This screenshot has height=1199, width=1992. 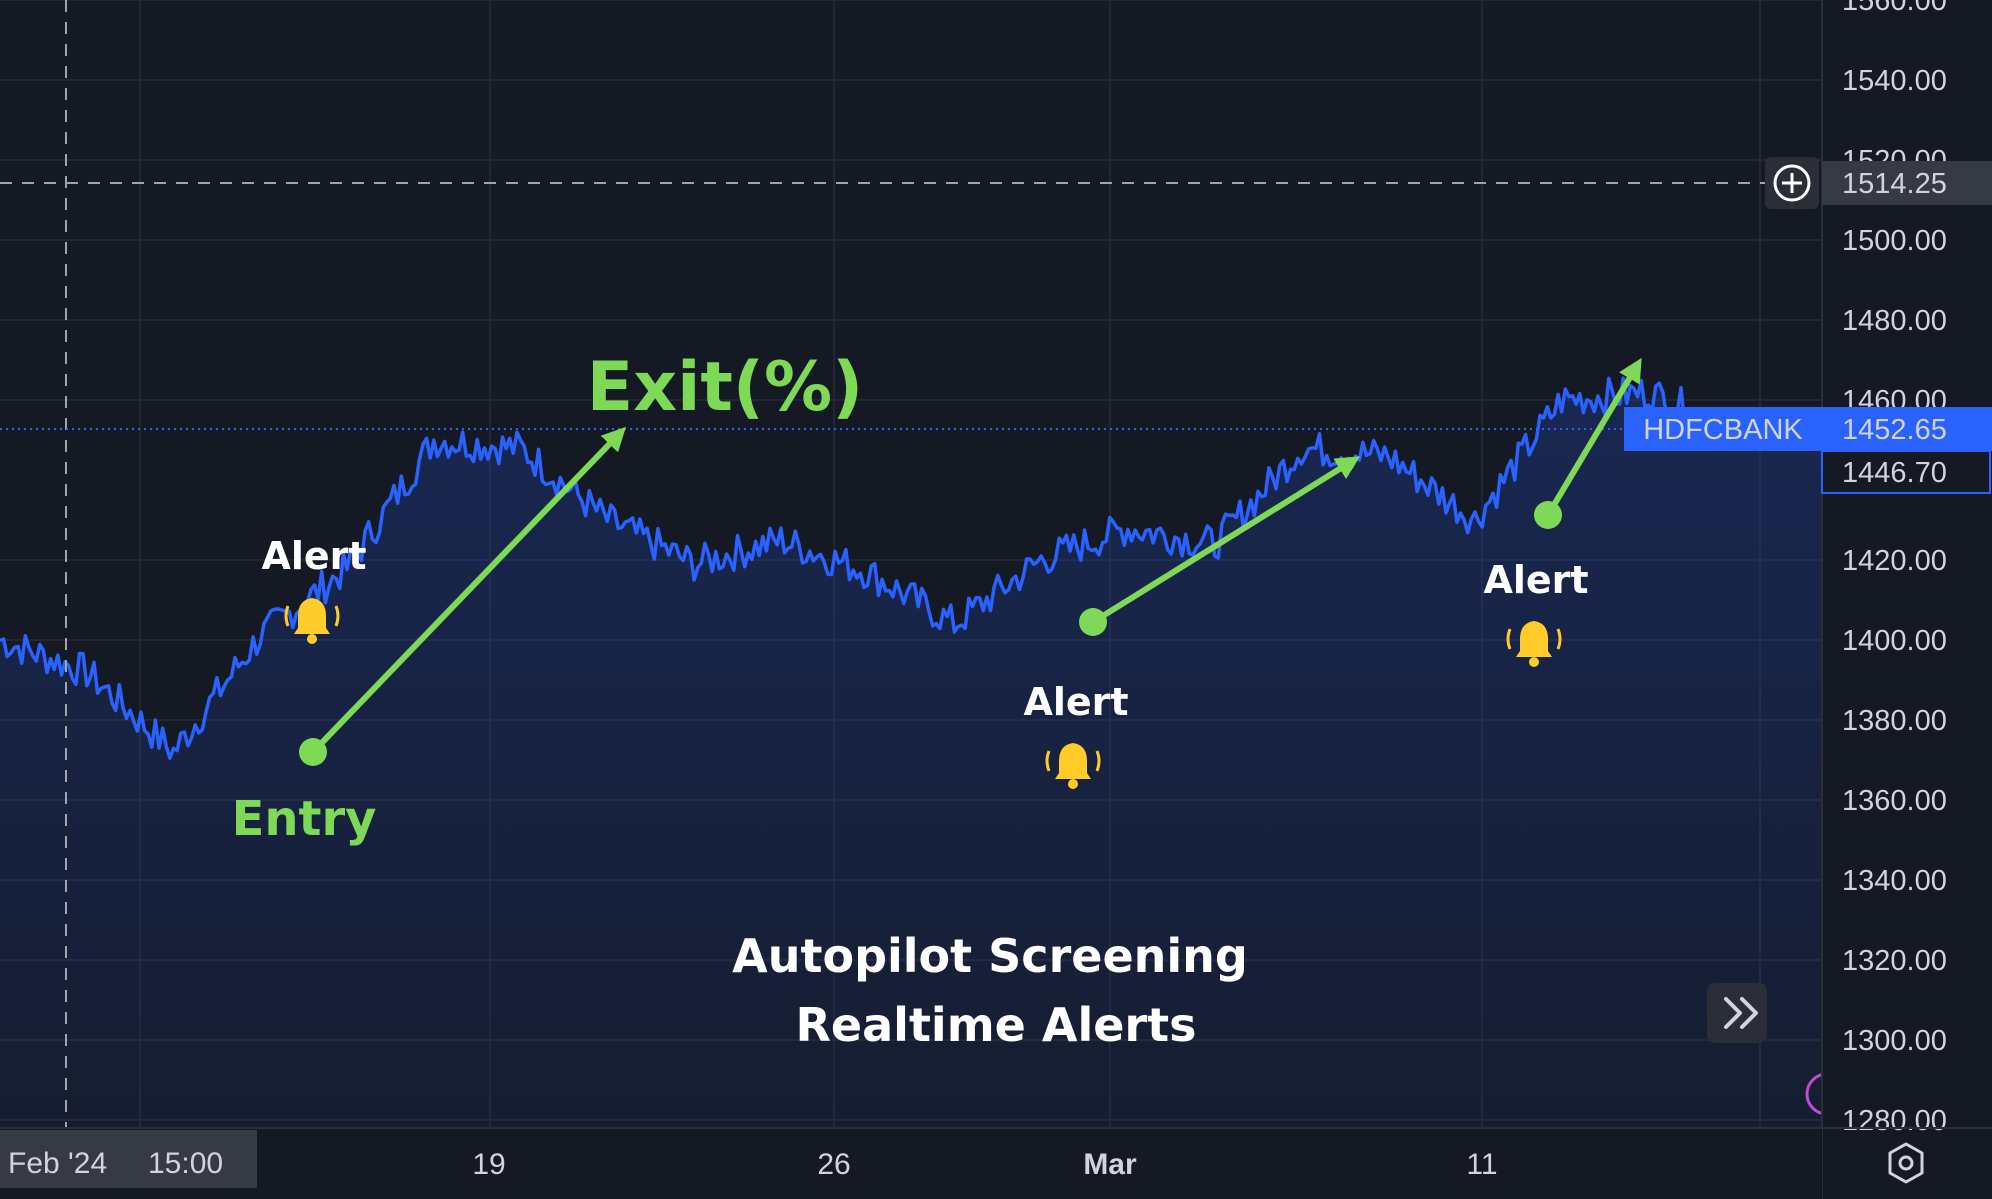 I want to click on arrow-alert2, so click(x=1225, y=540).